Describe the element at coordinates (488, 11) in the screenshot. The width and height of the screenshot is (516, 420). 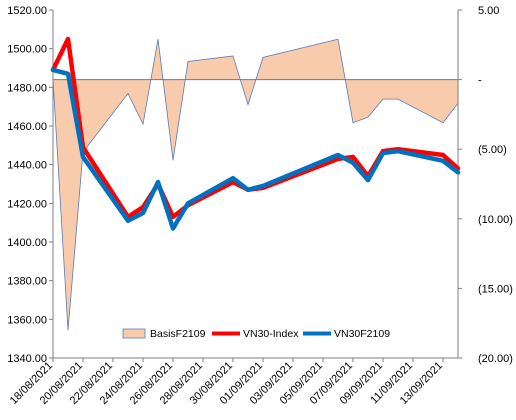
I see `y-right-tick-label: 5.00` at that location.